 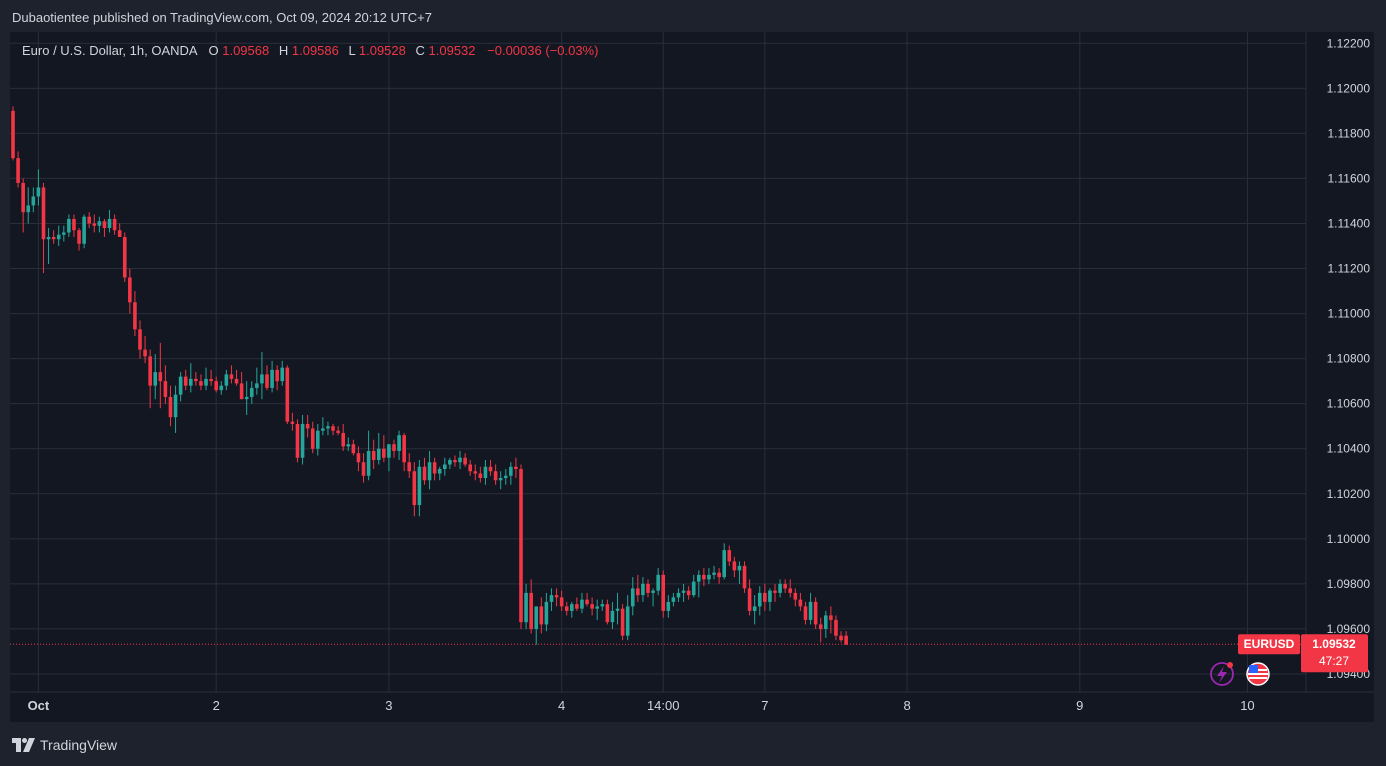 I want to click on y-tick-label: 1.10000, so click(x=1349, y=539).